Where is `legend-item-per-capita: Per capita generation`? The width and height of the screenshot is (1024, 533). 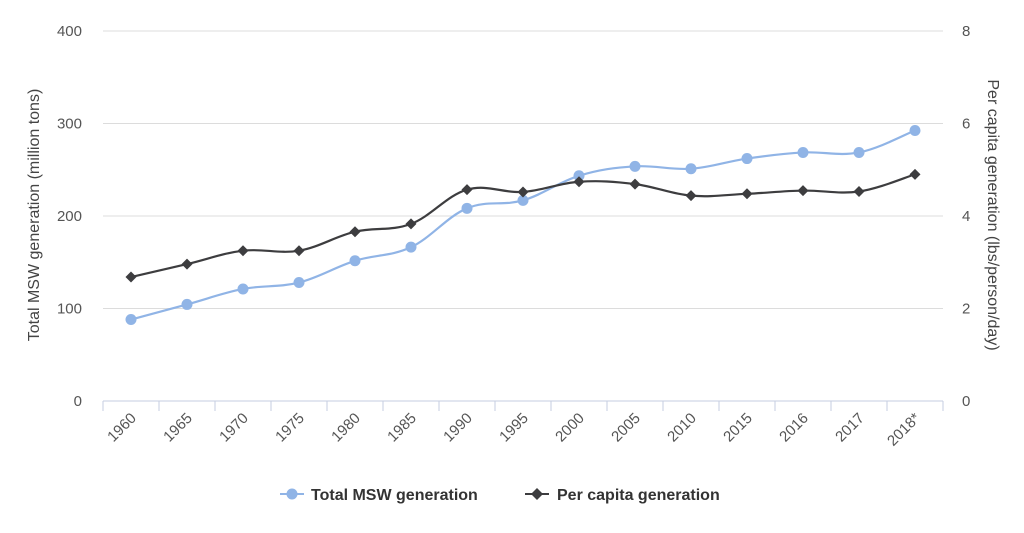
legend-item-per-capita: Per capita generation is located at coordinates (622, 495).